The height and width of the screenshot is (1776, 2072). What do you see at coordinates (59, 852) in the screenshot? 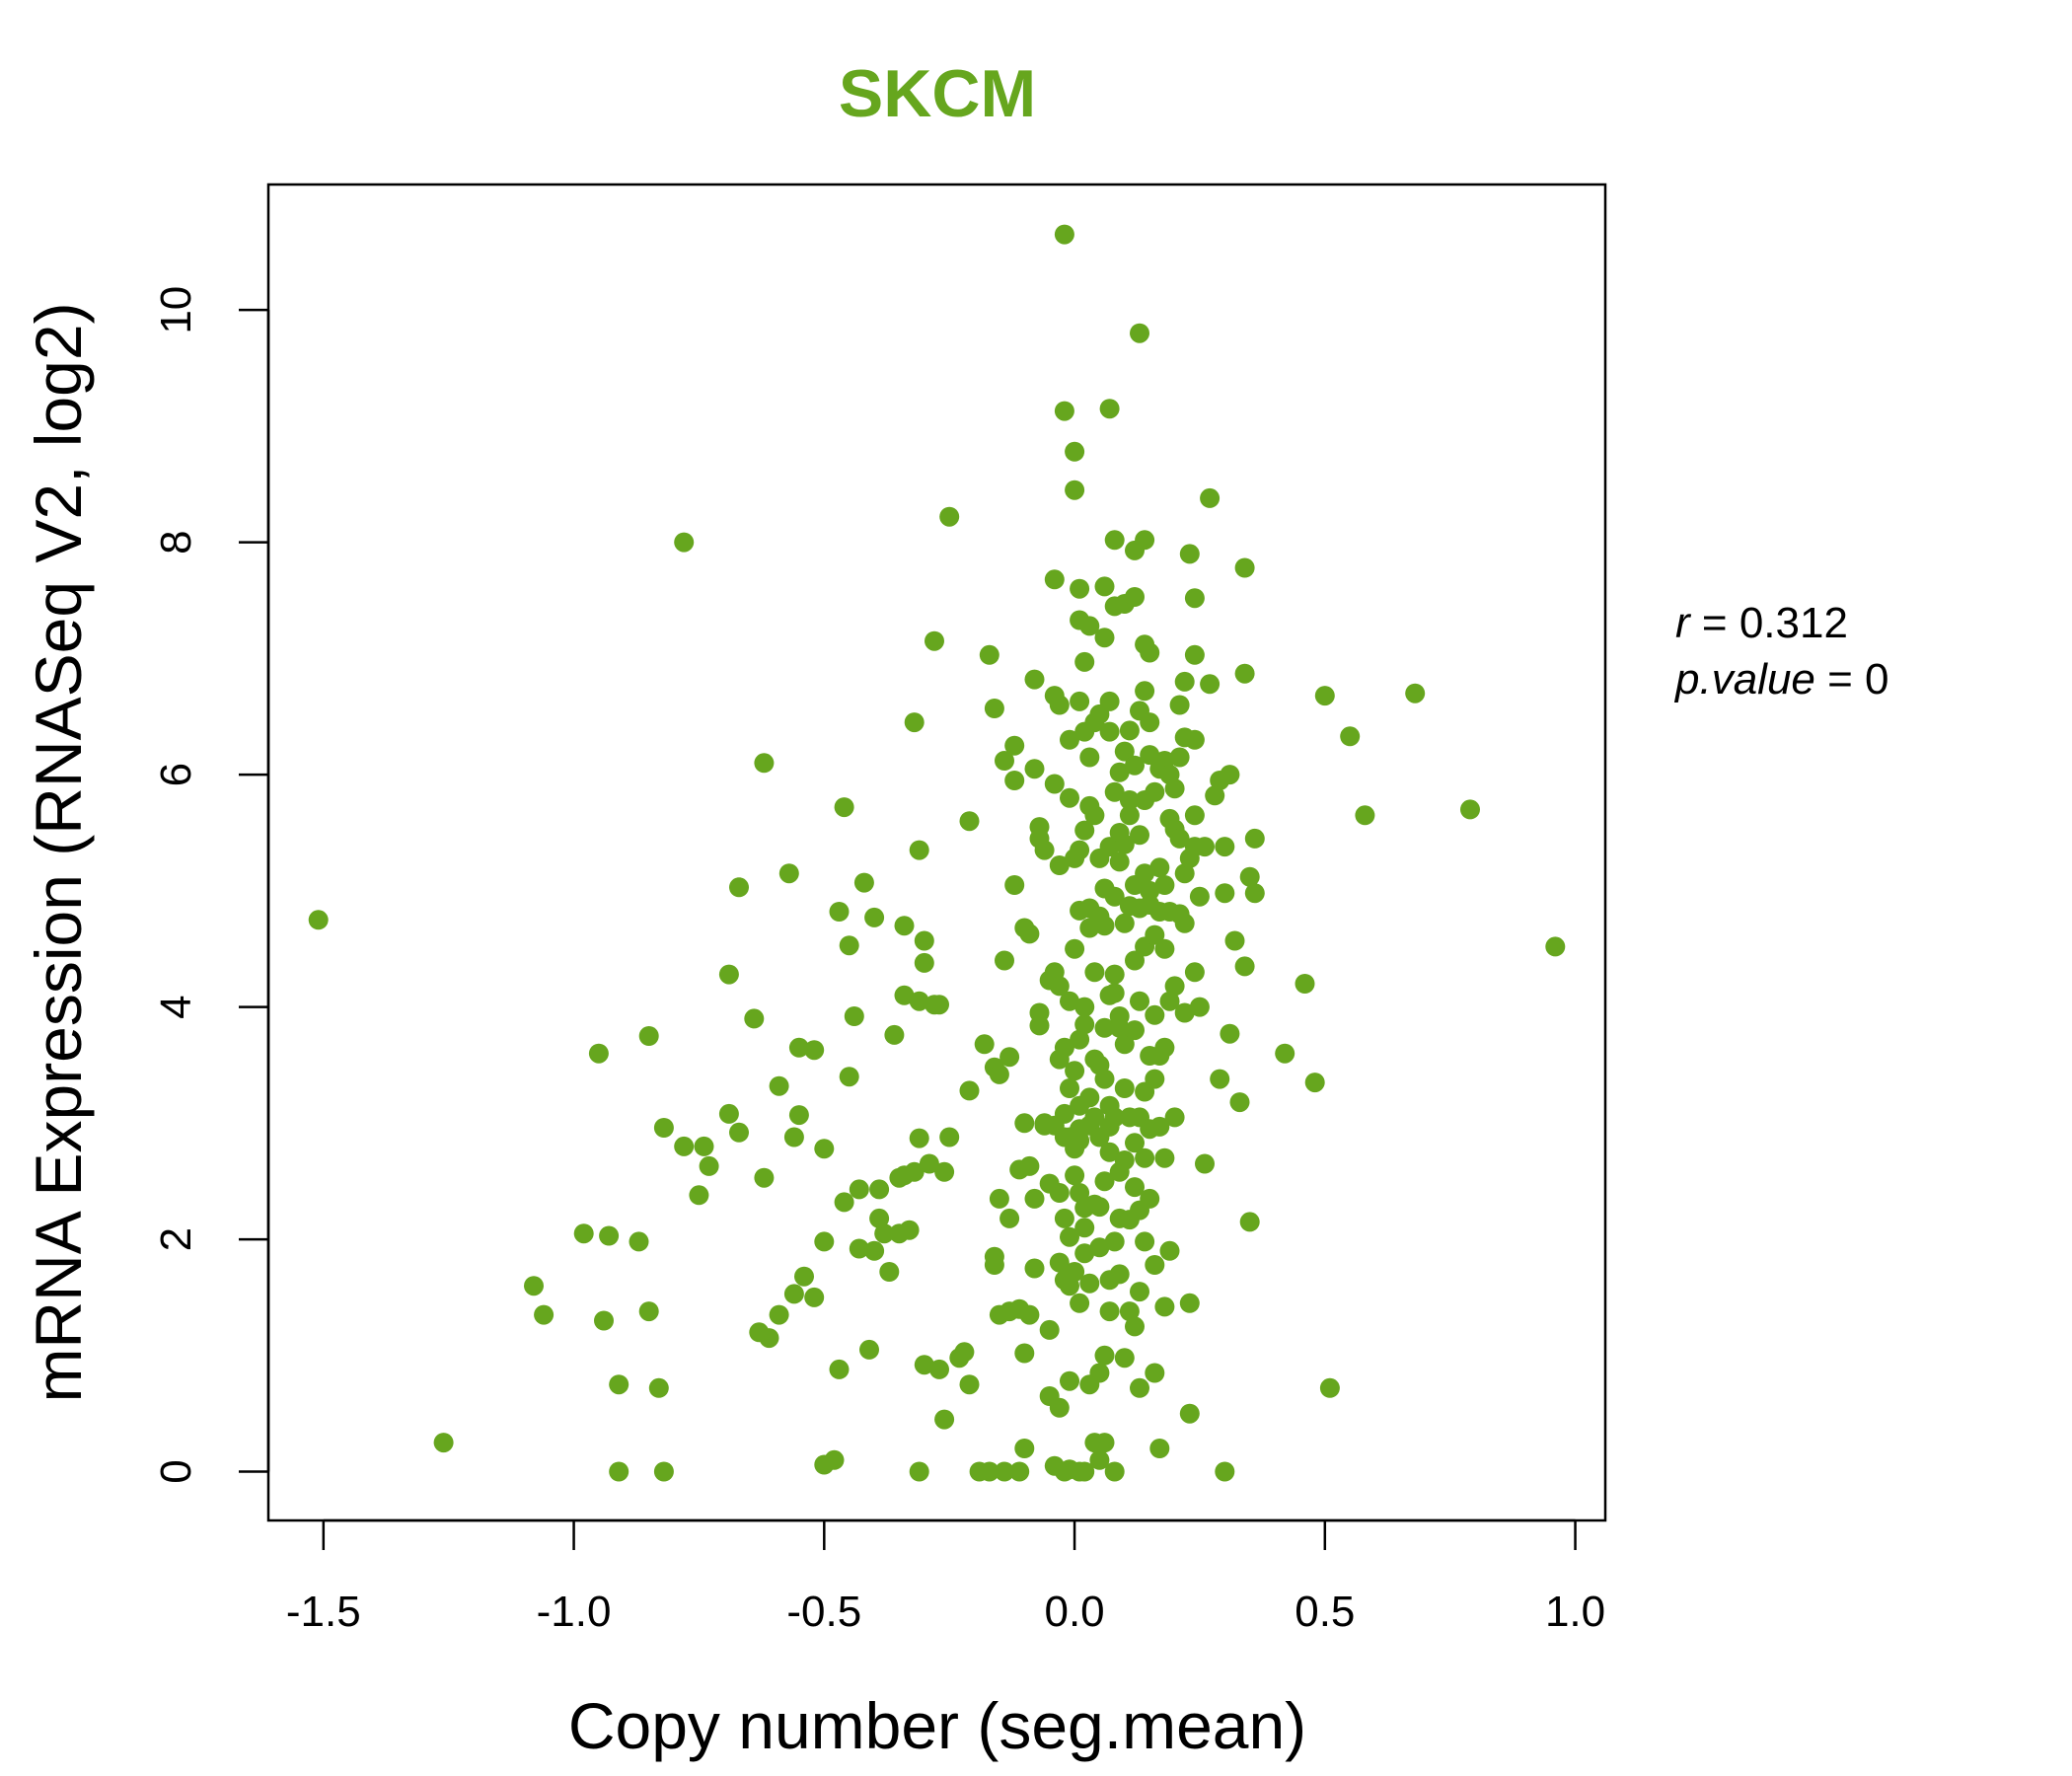
I see `y-axis-label: mRNA Expression (RNASeq V2, log2)` at bounding box center [59, 852].